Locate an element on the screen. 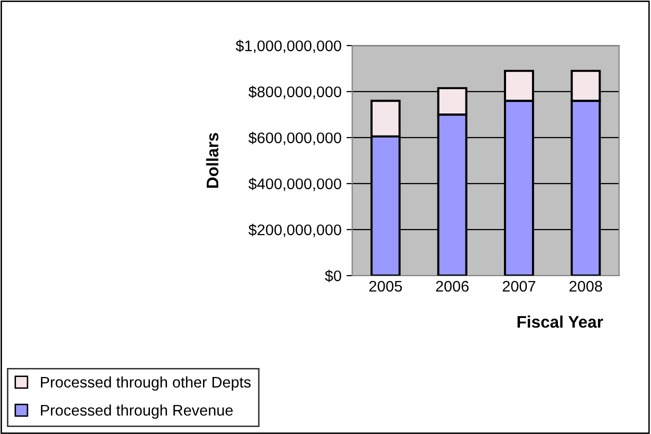 The image size is (651, 434). x-axis-title: Fiscal Year is located at coordinates (561, 322).